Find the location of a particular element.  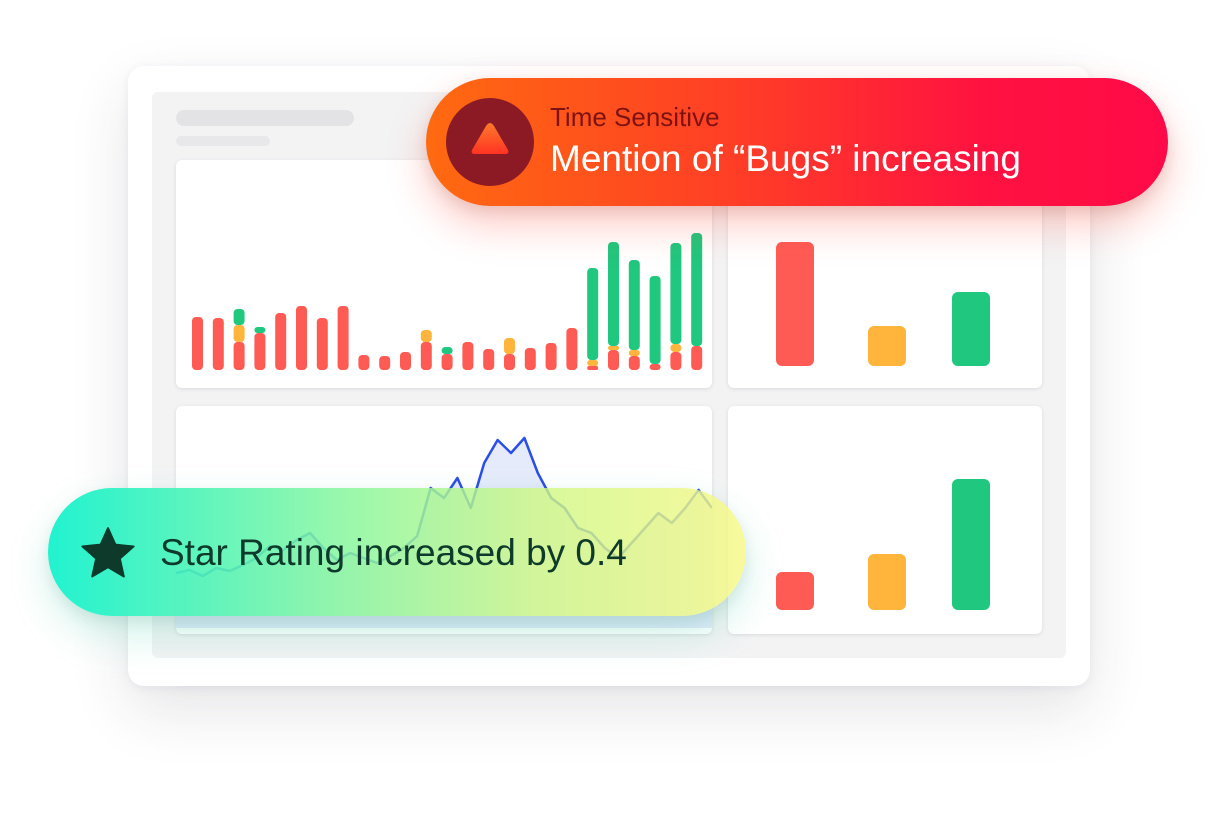

star-rating-alert: Star Rating increased by 0.4 is located at coordinates (397, 552).